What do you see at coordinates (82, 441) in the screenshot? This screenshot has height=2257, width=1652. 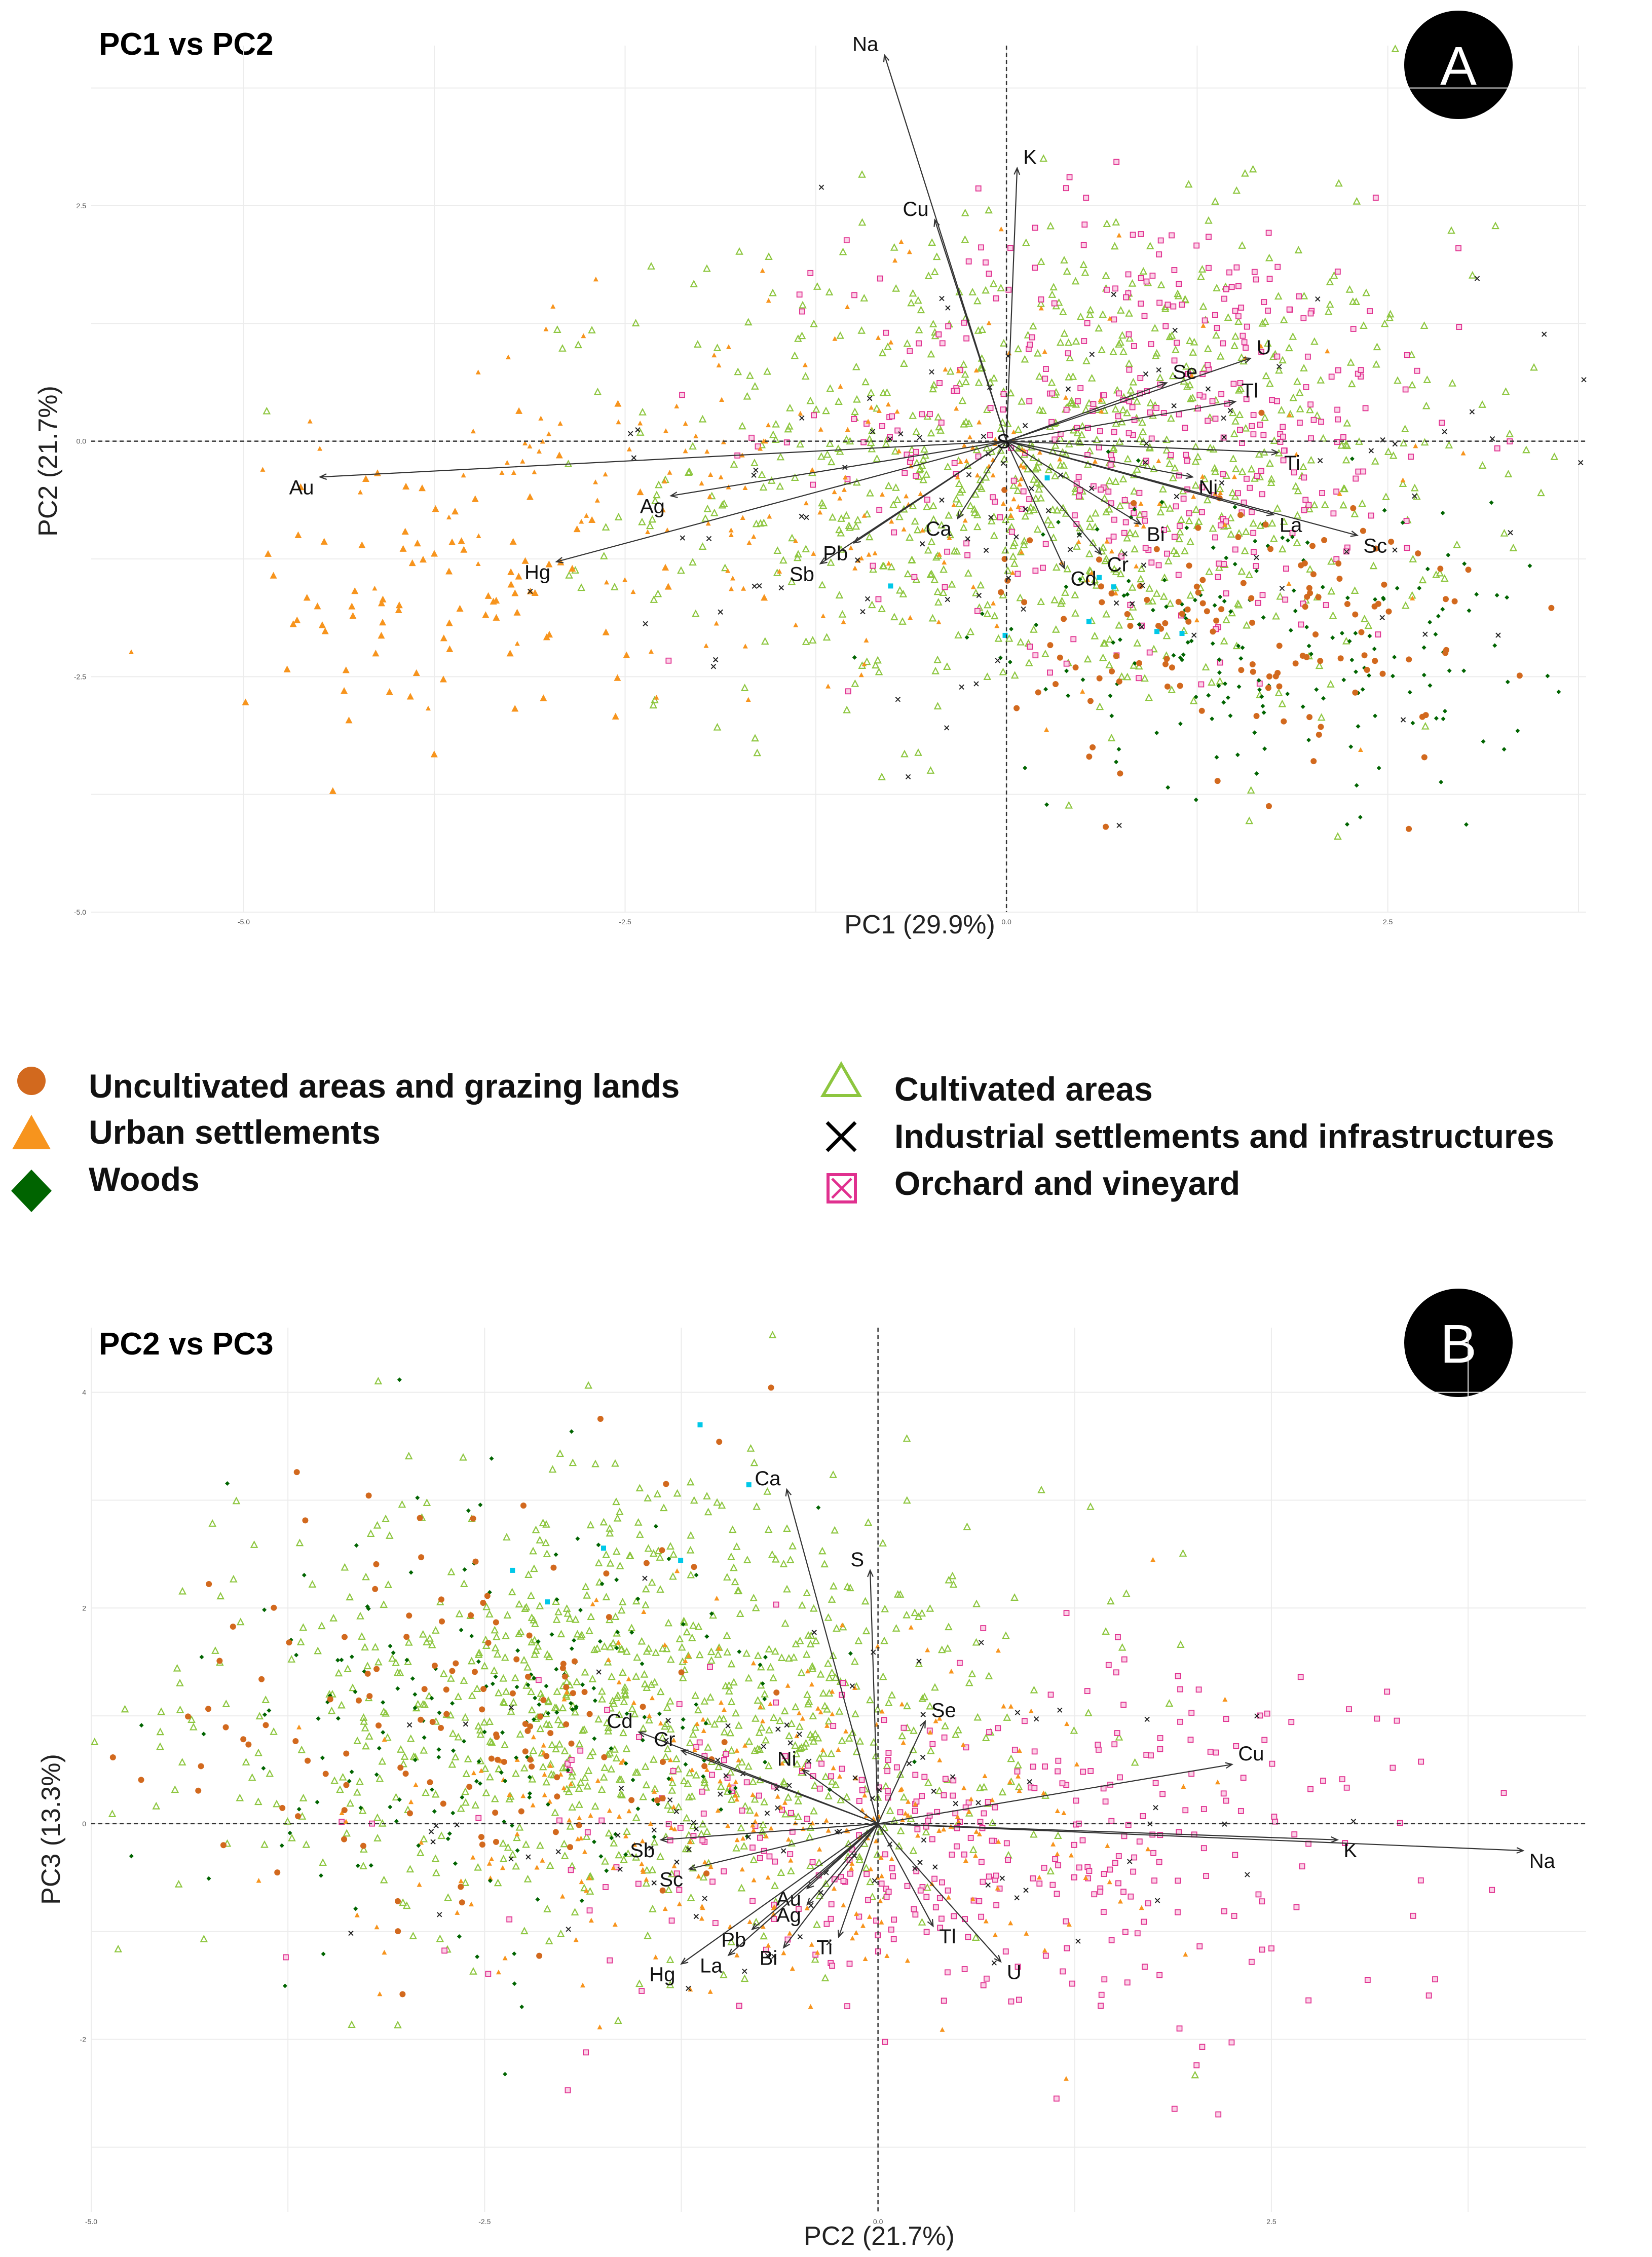 I see `y-tick-label: 0.0` at bounding box center [82, 441].